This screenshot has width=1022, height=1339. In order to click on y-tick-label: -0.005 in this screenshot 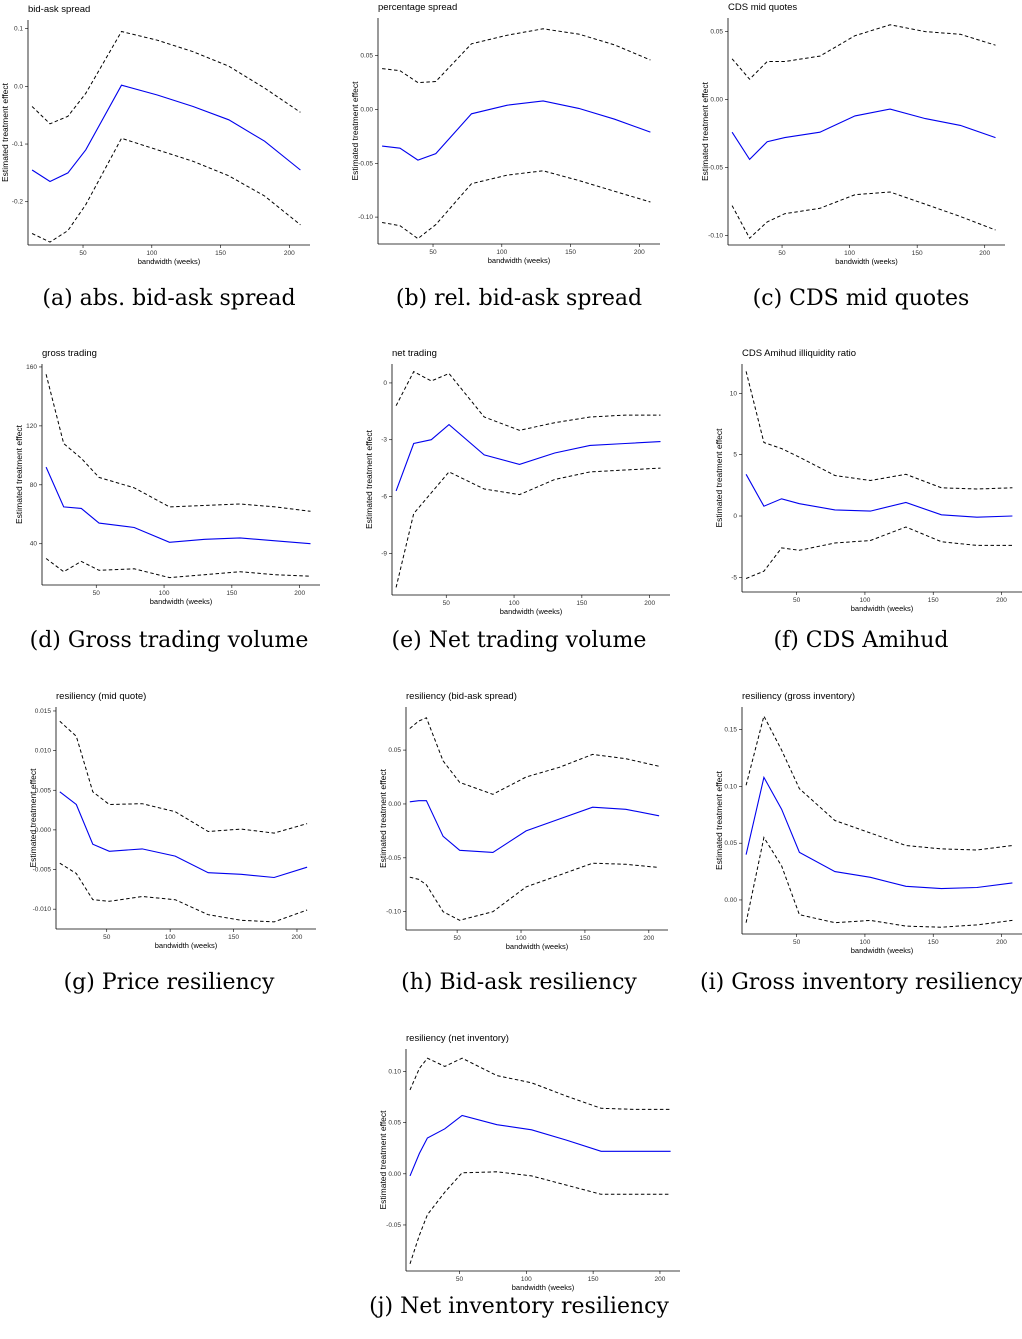, I will do `click(42, 870)`.